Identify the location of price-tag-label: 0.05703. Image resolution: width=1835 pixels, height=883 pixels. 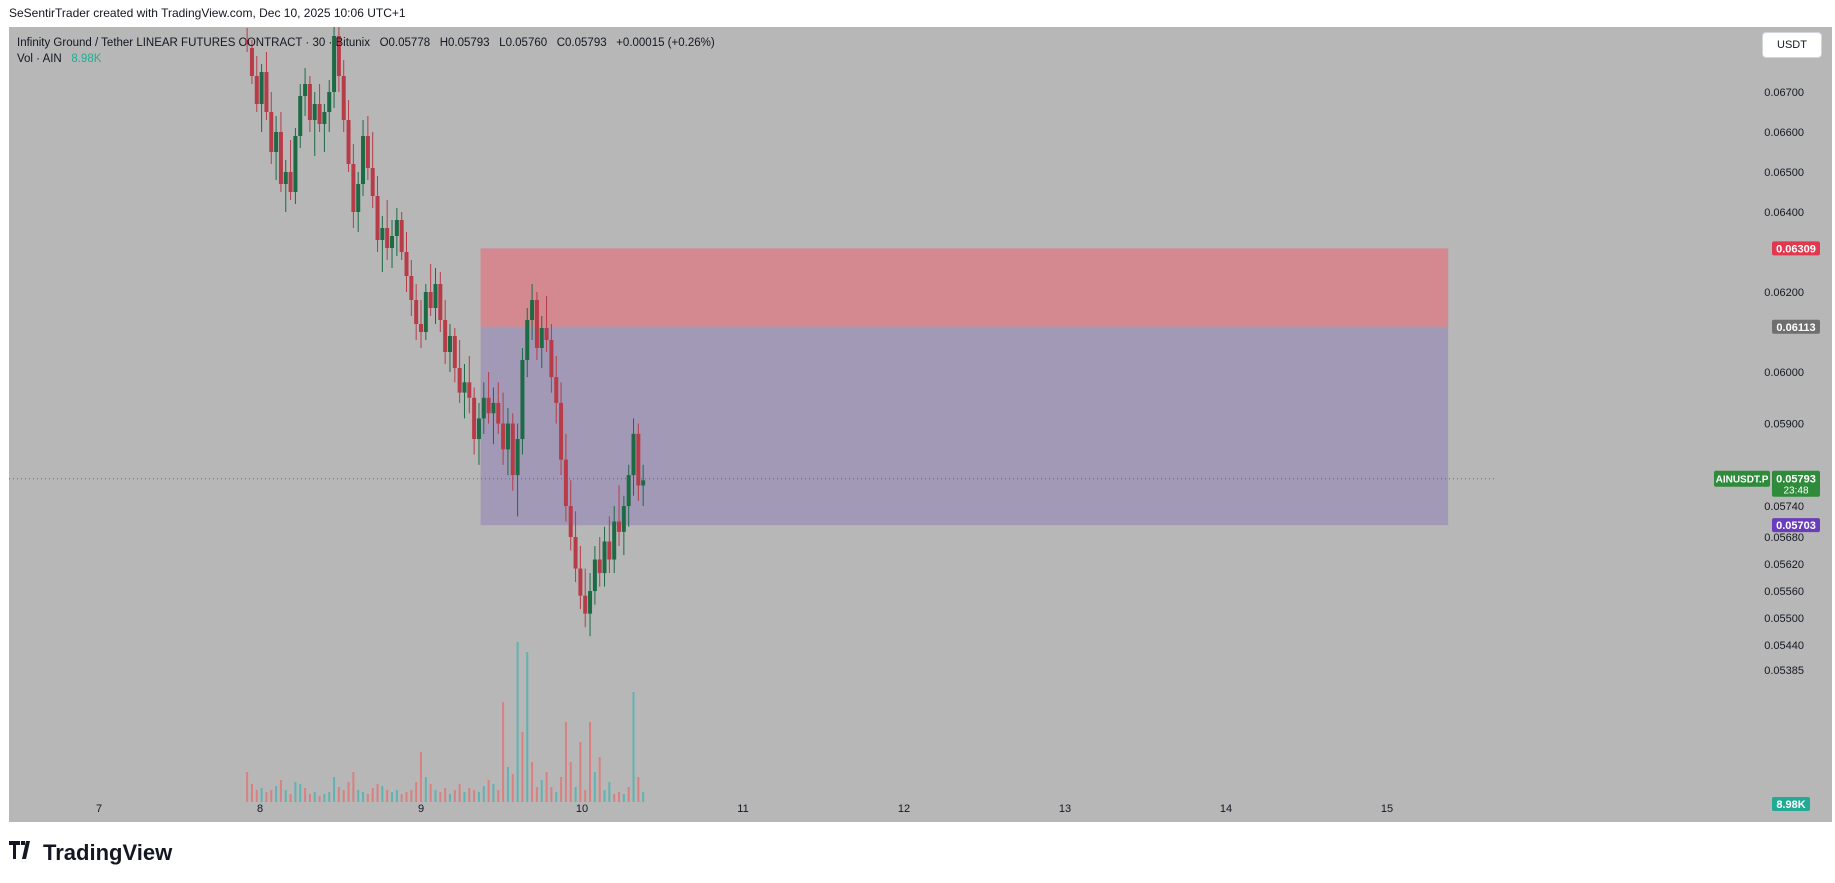
(1796, 526).